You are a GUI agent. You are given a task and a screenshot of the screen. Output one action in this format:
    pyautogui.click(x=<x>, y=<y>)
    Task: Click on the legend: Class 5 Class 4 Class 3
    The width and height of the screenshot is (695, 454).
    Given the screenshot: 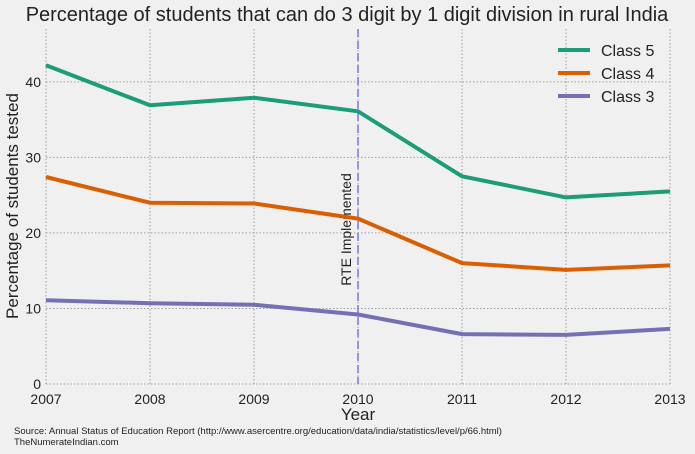 What is the action you would take?
    pyautogui.click(x=606, y=74)
    